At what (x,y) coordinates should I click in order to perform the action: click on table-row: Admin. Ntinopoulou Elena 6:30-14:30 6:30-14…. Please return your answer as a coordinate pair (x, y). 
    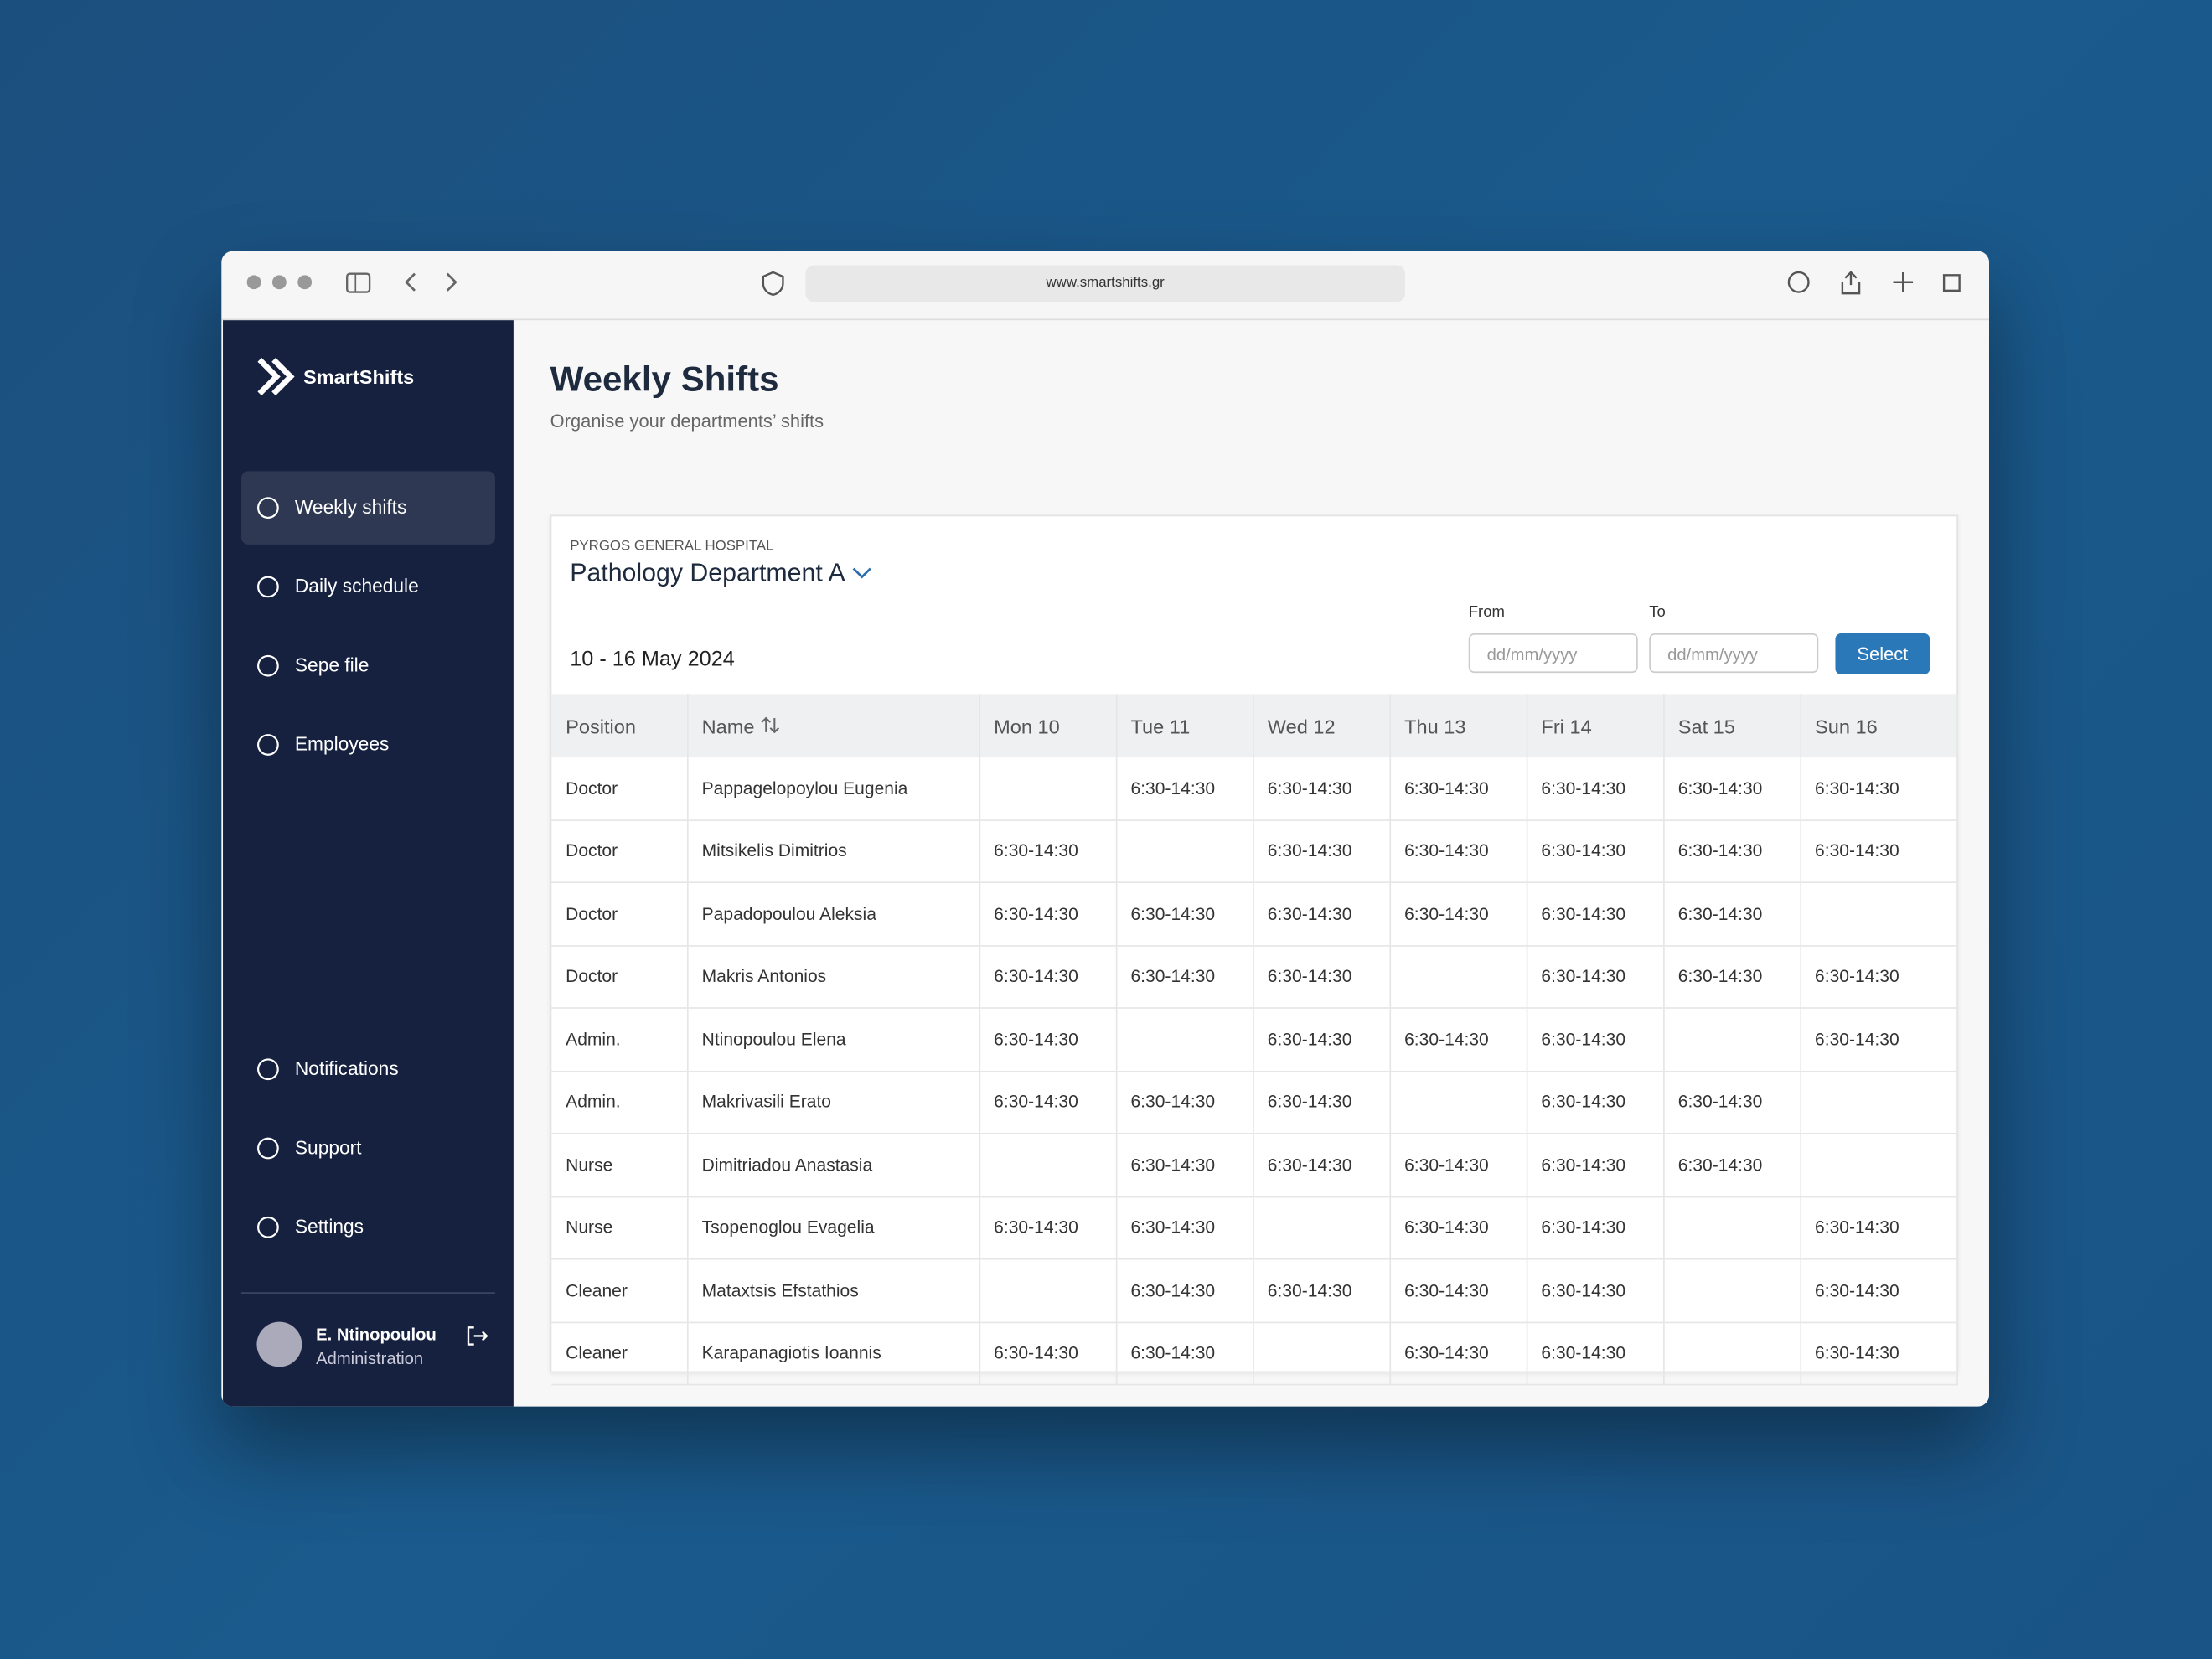
    Looking at the image, I should click on (1254, 1039).